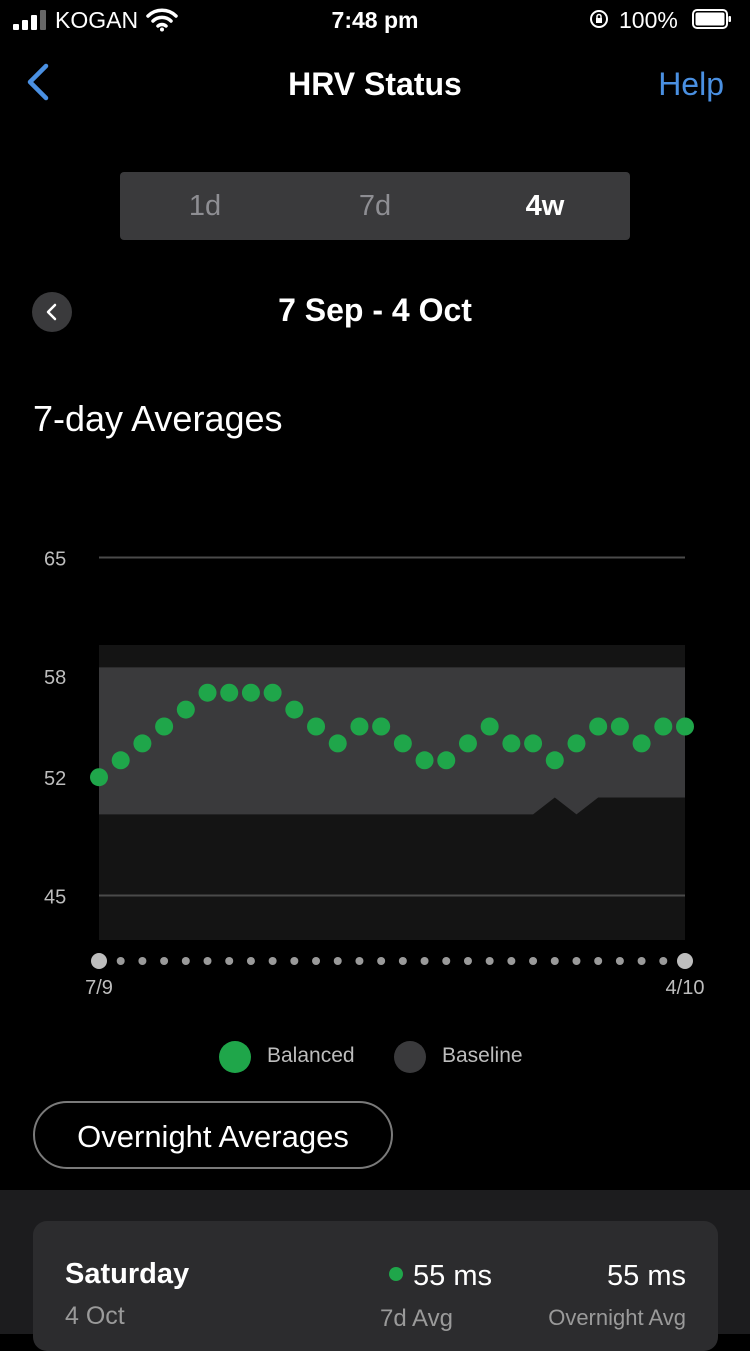  I want to click on chevron-left-icon, so click(51, 312).